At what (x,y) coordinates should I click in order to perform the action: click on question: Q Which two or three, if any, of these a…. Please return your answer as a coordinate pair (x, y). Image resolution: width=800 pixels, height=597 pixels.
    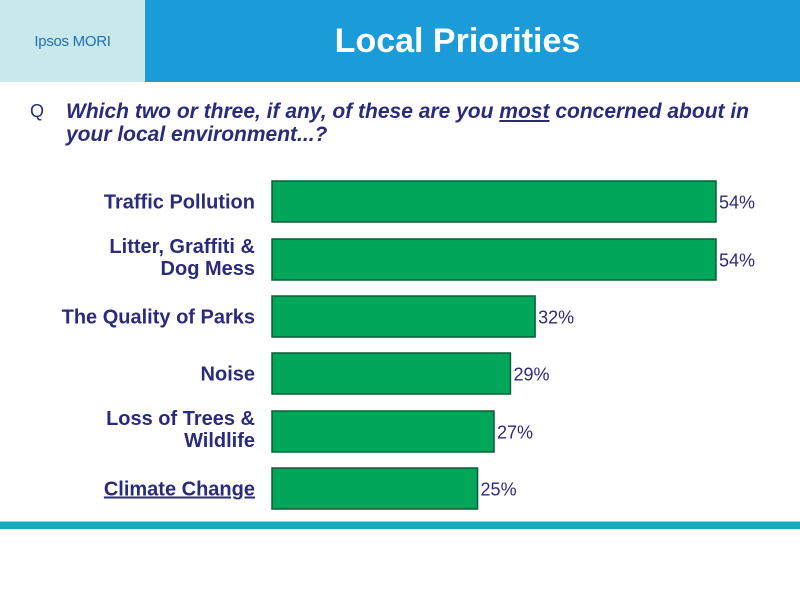
    Looking at the image, I should click on (415, 123).